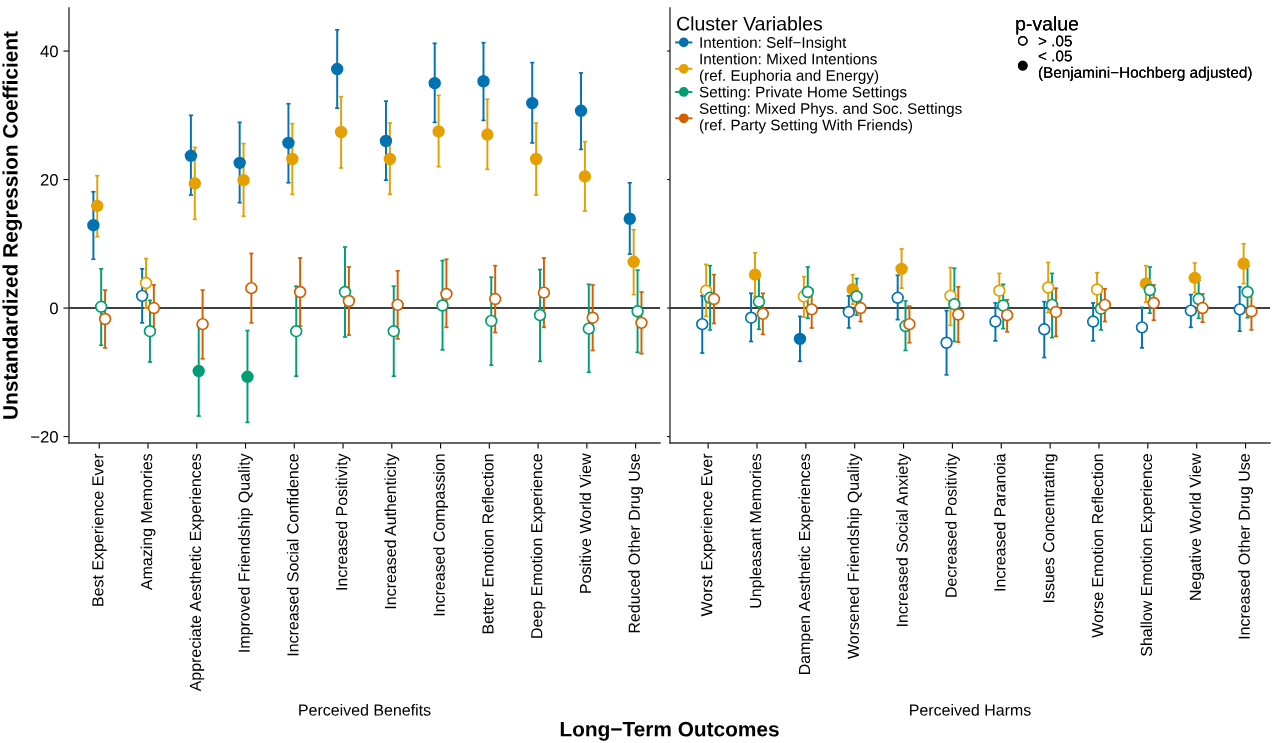  I want to click on y-axis-title: Unstandardized Regression Coefficient, so click(12, 225).